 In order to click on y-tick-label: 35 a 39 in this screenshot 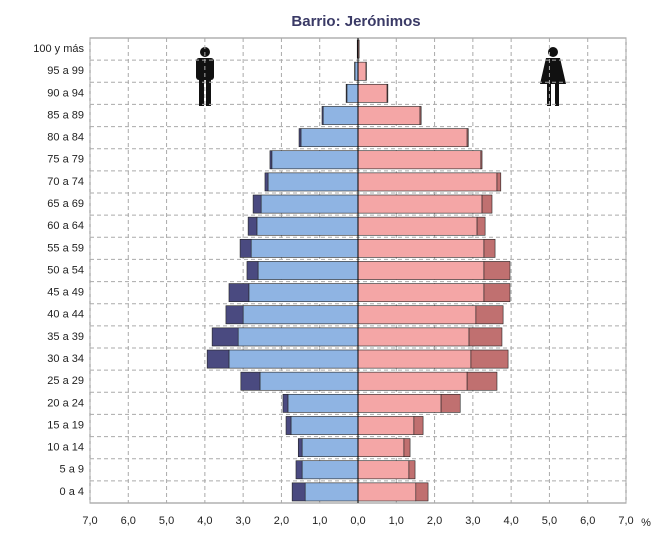, I will do `click(65, 337)`.